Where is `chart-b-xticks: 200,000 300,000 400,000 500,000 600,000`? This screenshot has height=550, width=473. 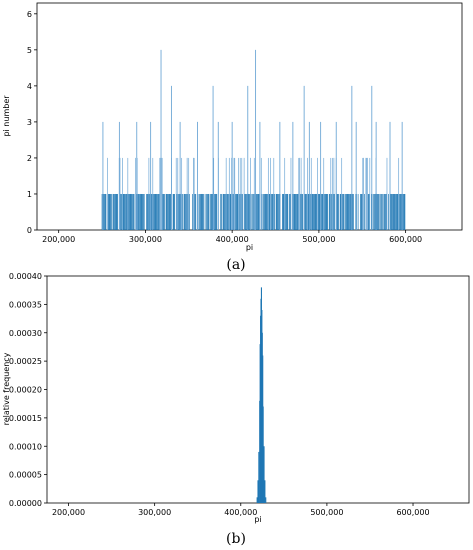 chart-b-xticks: 200,000 300,000 400,000 500,000 600,000 is located at coordinates (241, 510).